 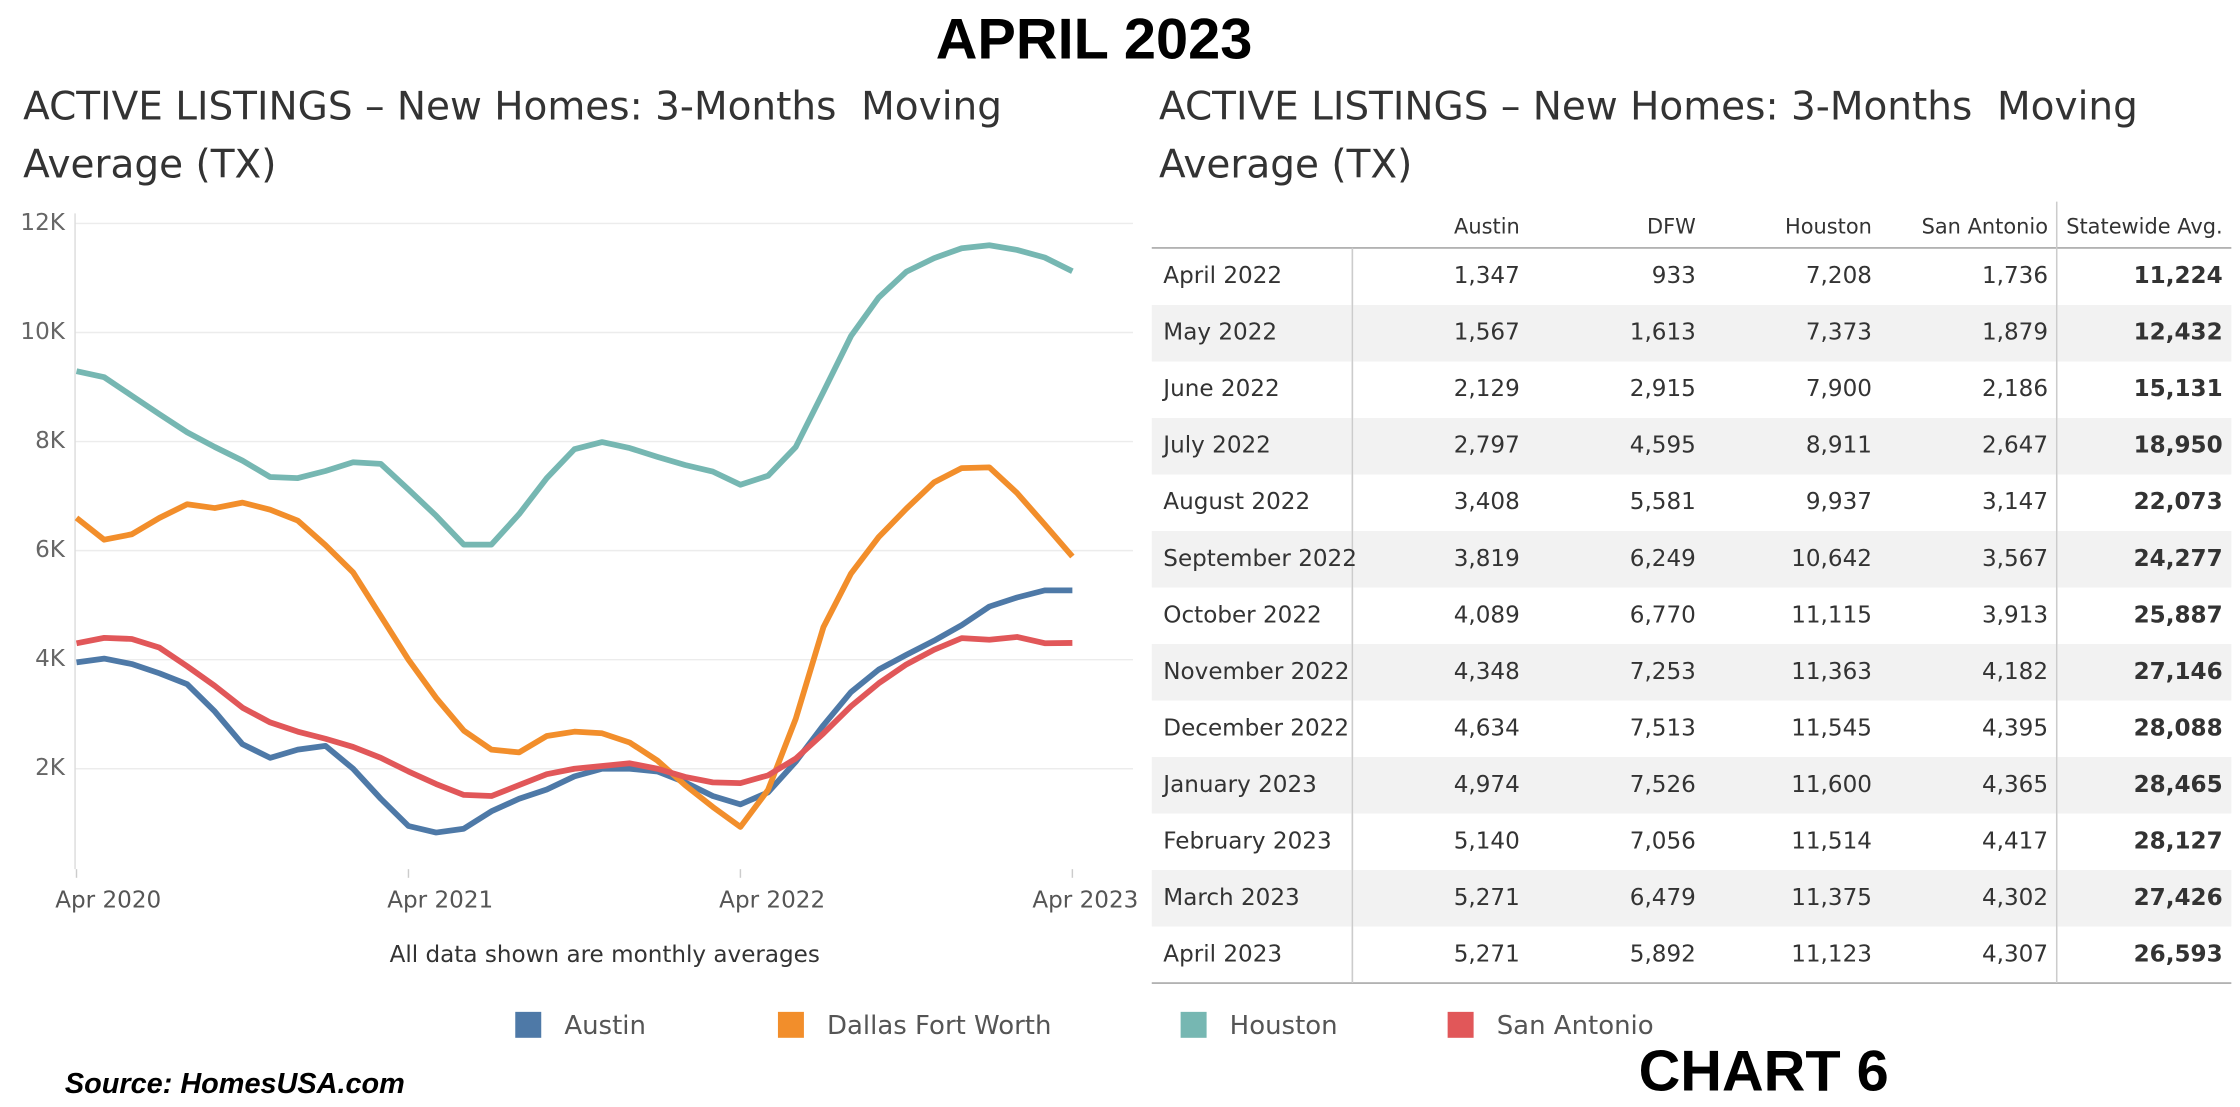 I want to click on table-header: Austin, so click(x=1487, y=227).